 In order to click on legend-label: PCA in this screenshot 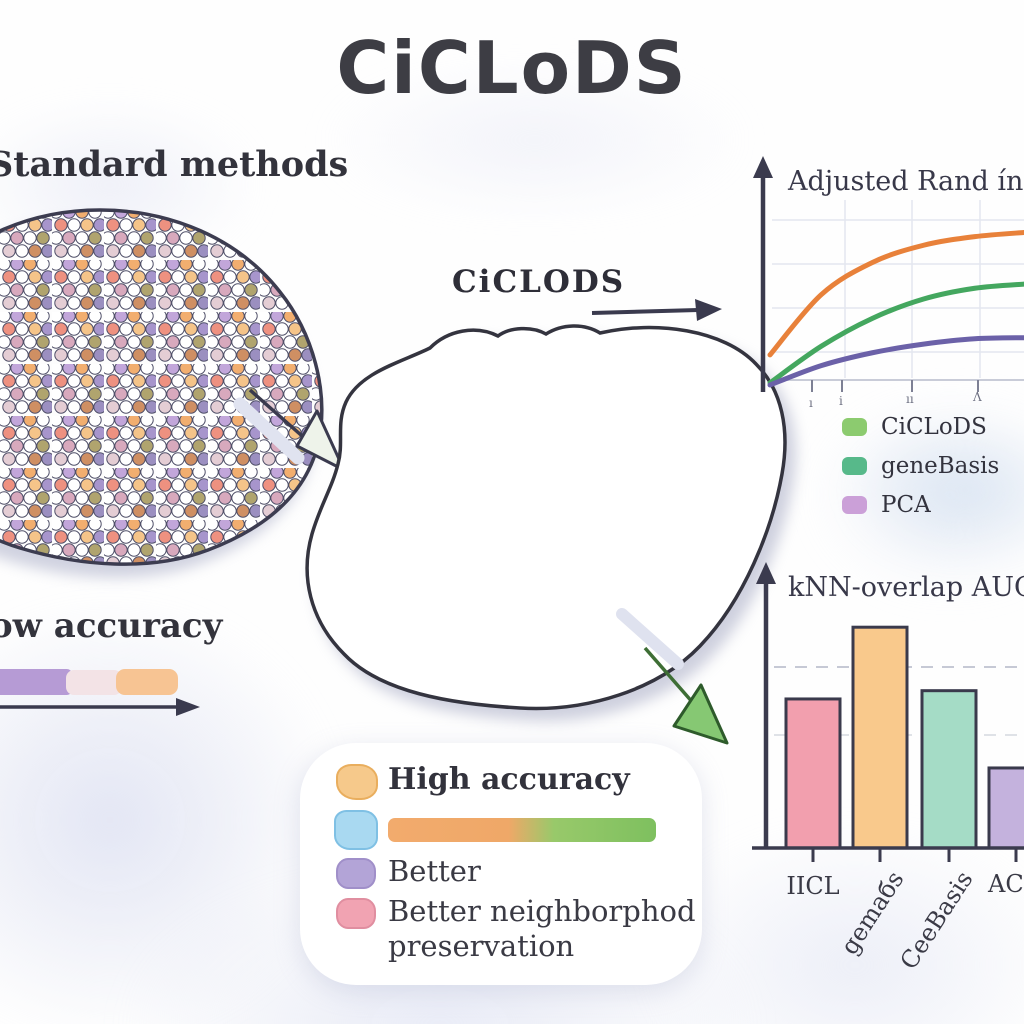, I will do `click(906, 505)`.